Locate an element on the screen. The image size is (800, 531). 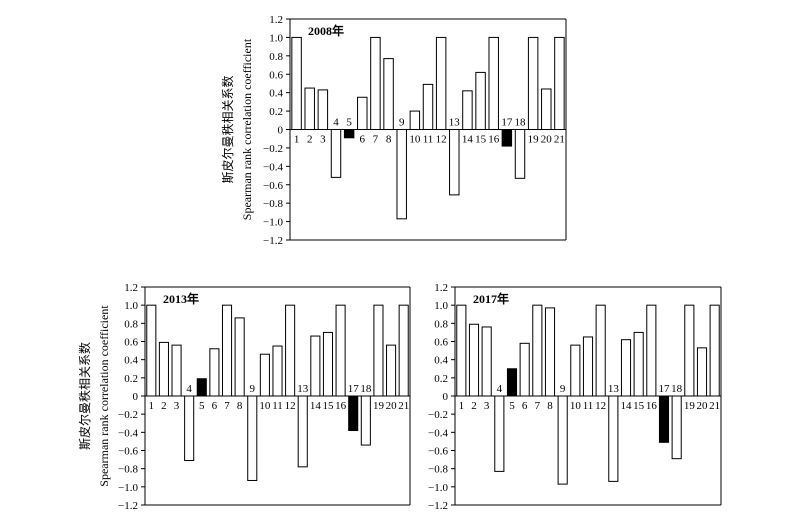
y-axis-label-cn: 斯皮尔曼秩相关系数 is located at coordinates (84, 396).